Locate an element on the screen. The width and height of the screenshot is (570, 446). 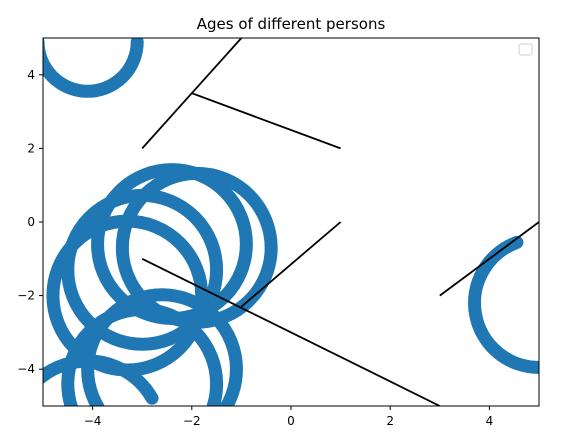
y-tick-label: 4 is located at coordinates (31, 75).